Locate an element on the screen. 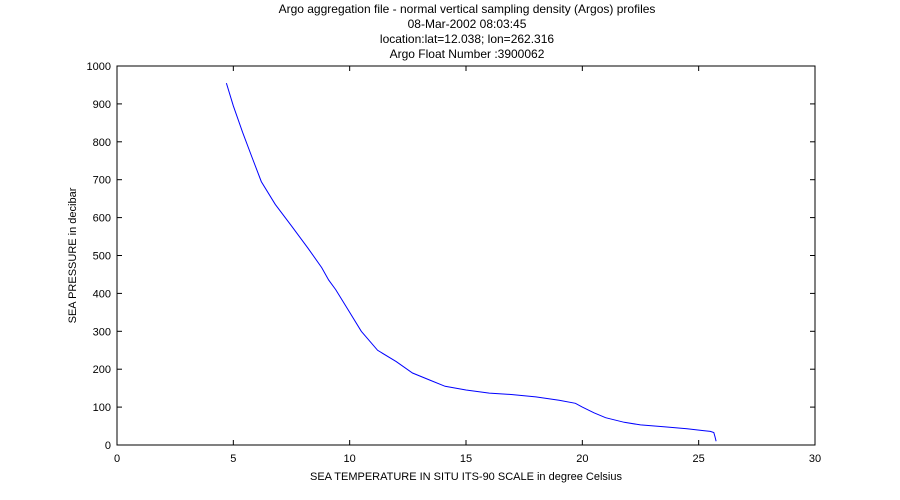 The height and width of the screenshot is (500, 900). y-tick-label: 200 is located at coordinates (102, 370).